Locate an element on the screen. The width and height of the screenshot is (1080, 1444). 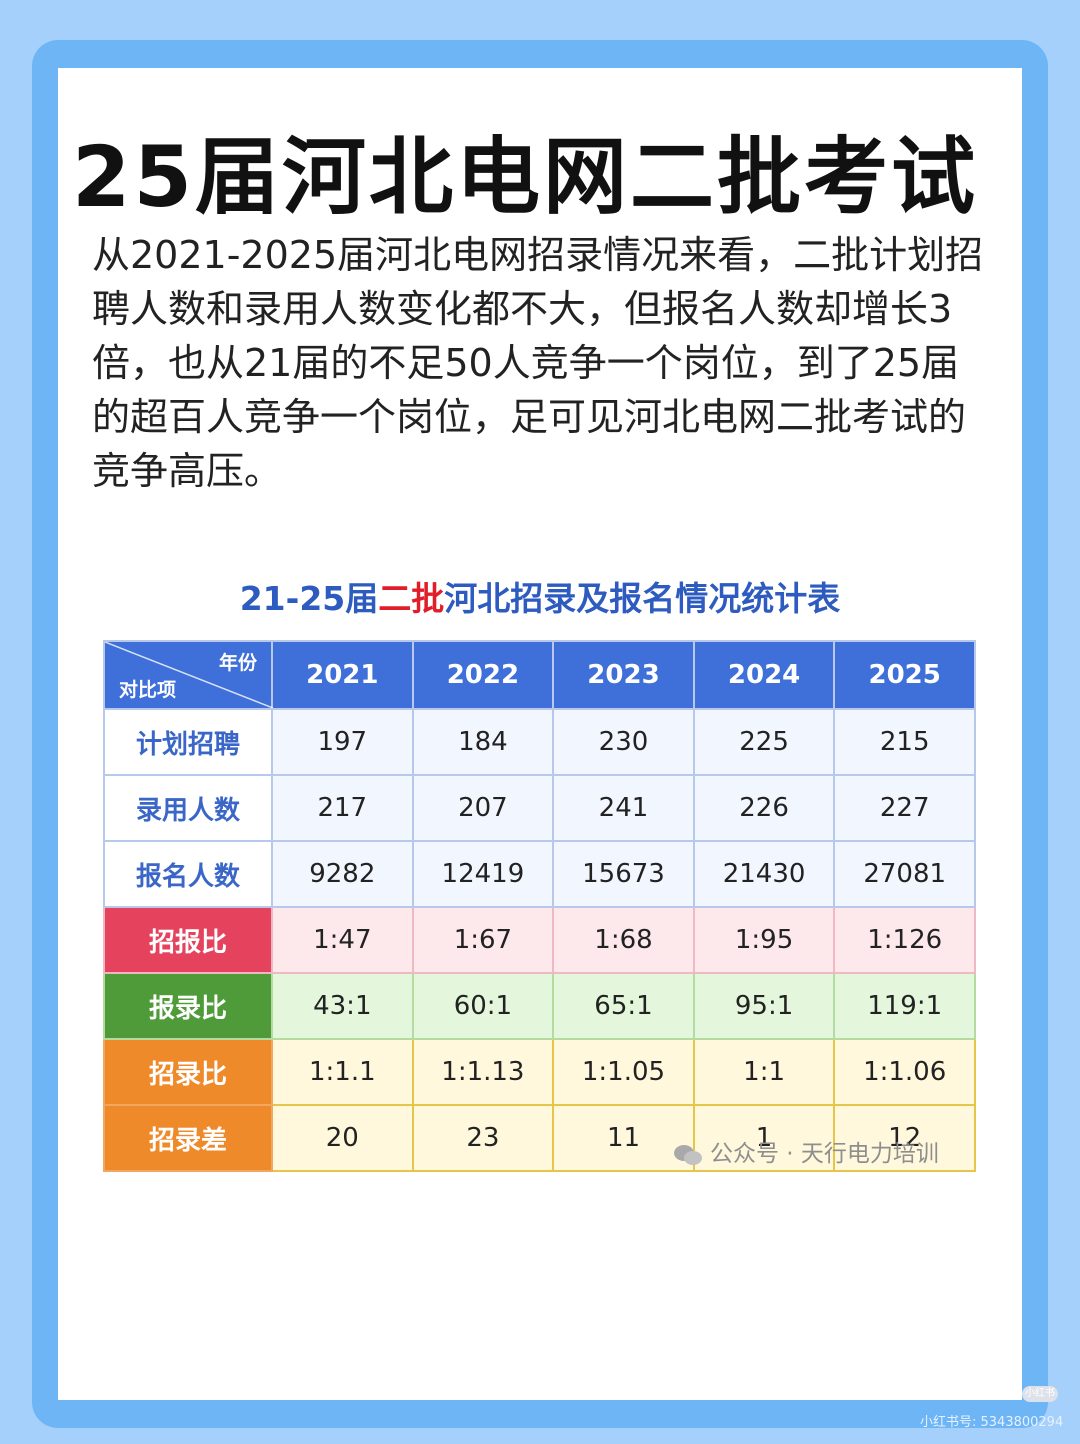
diagonal-line is located at coordinates (189, 675).